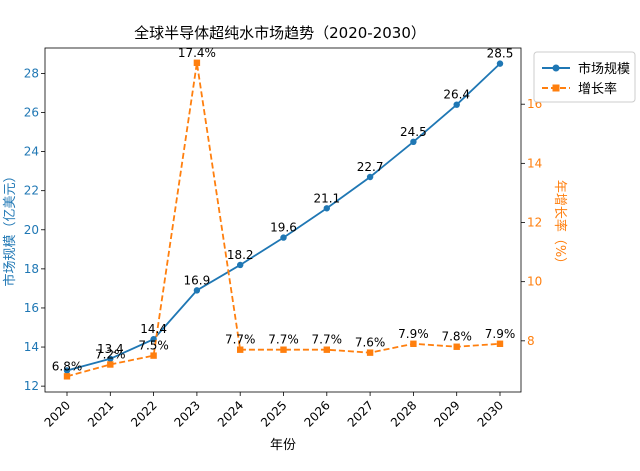 The width and height of the screenshot is (640, 471). Describe the element at coordinates (534, 163) in the screenshot. I see `right-axis-tick-label: 14` at that location.